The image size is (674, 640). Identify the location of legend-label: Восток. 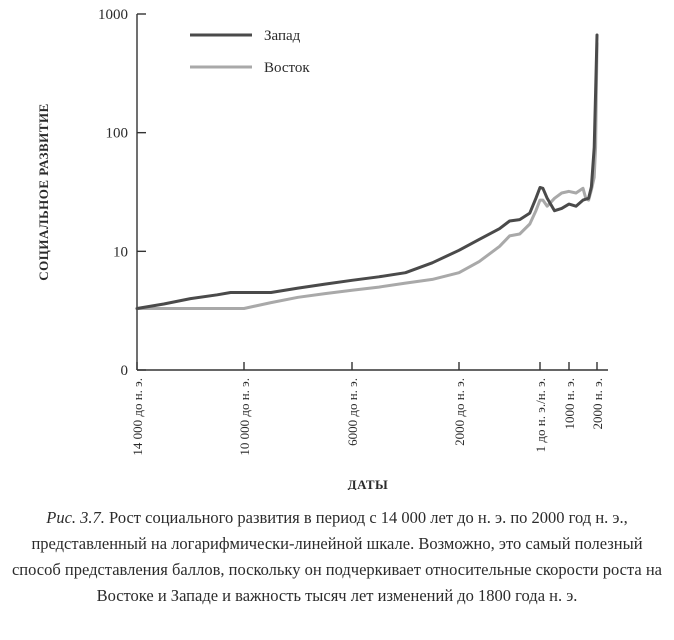
(287, 68).